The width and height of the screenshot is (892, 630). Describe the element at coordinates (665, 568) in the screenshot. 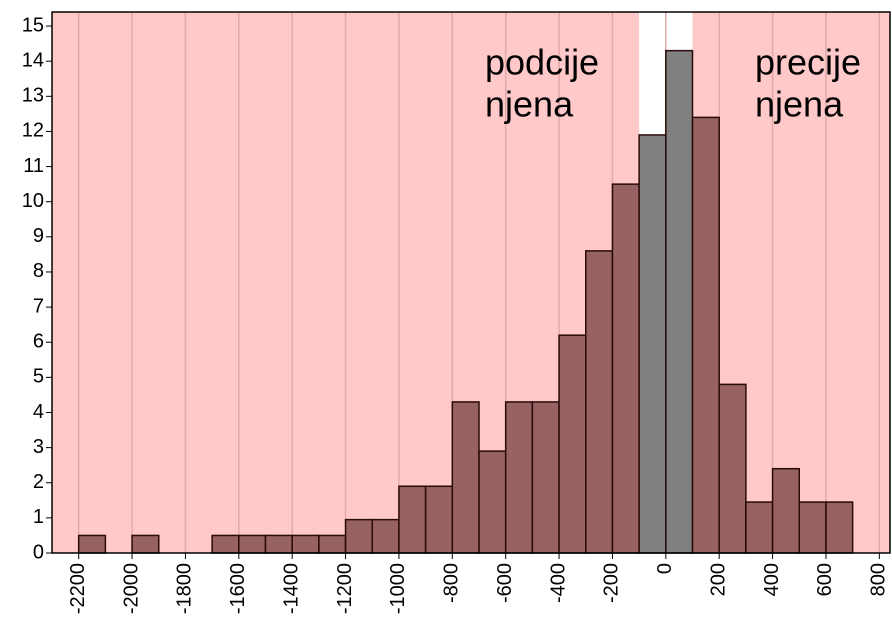

I see `x-tick-label: 0` at that location.